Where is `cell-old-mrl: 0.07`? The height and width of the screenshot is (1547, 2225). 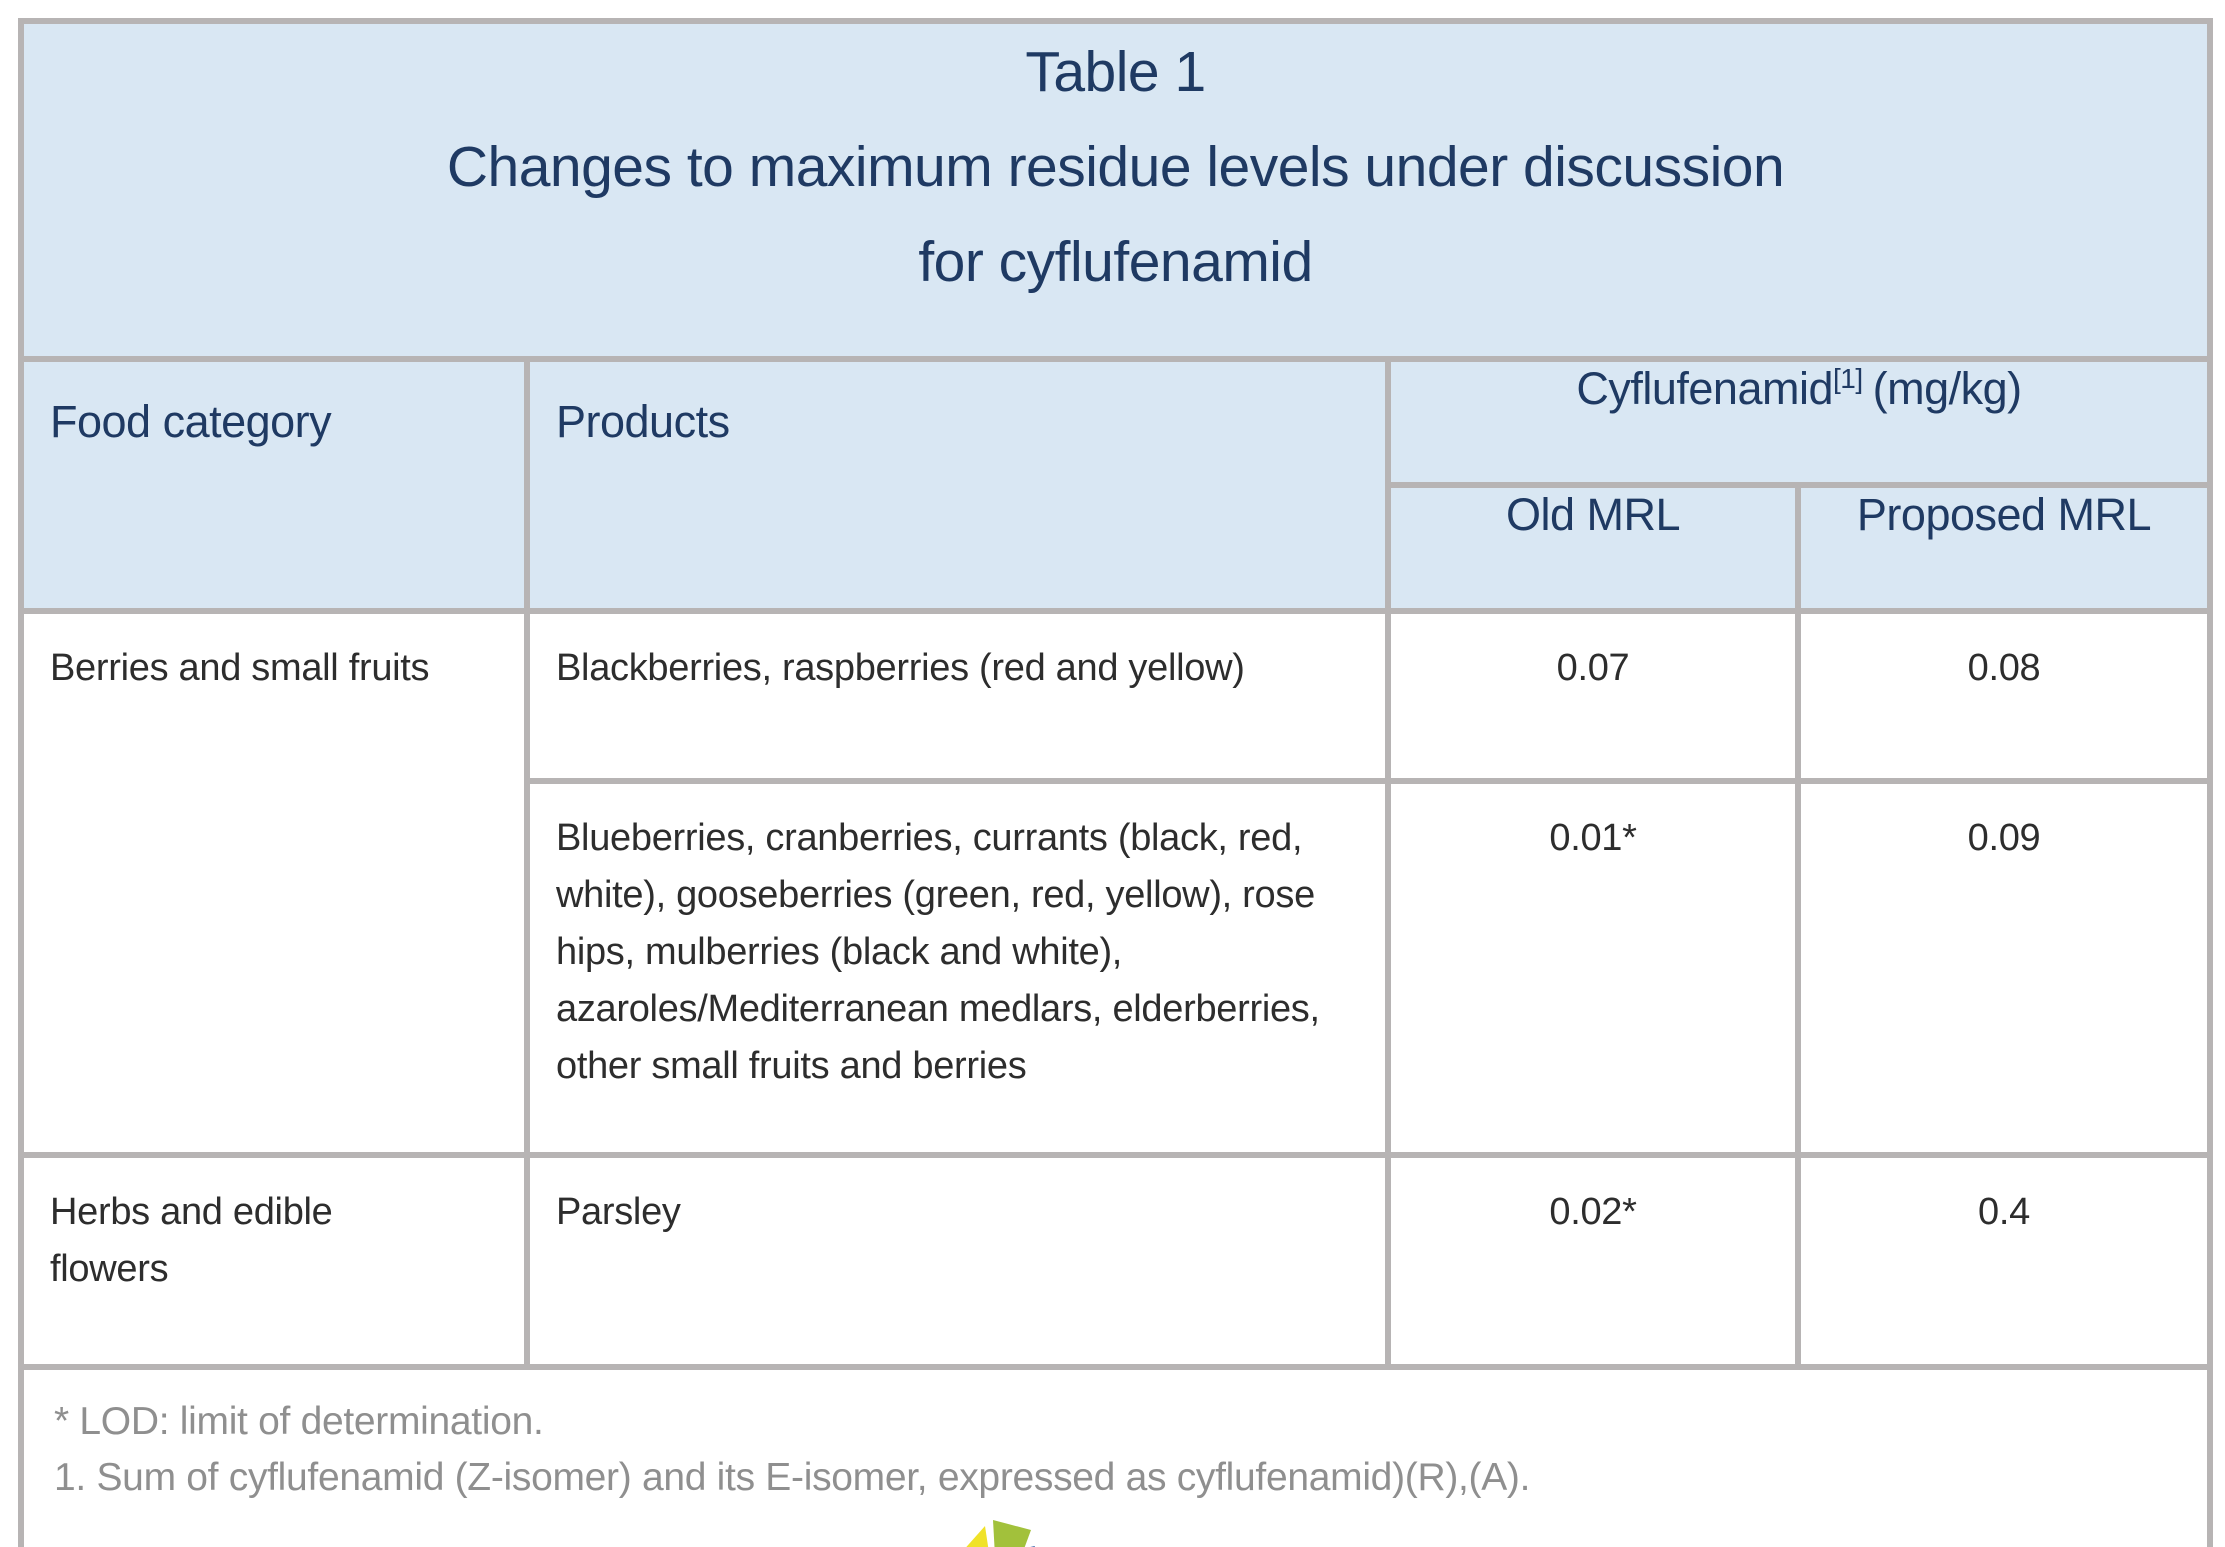 cell-old-mrl: 0.07 is located at coordinates (1593, 696).